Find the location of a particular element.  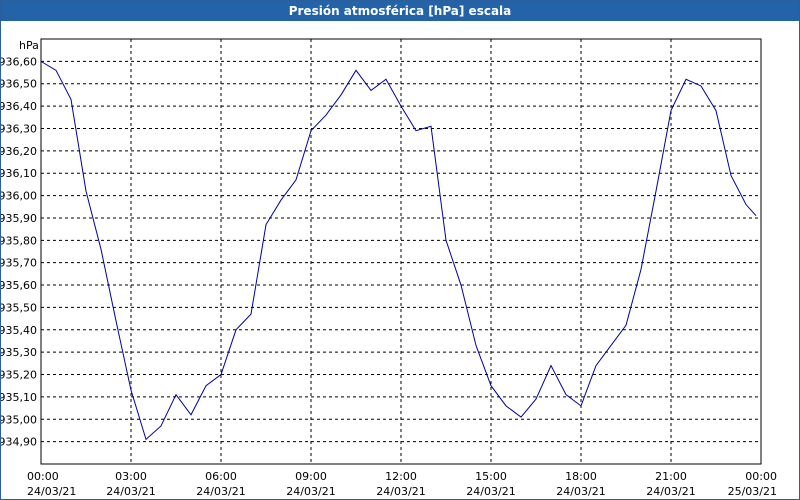

x-tick-label: 21:00 is located at coordinates (671, 476).